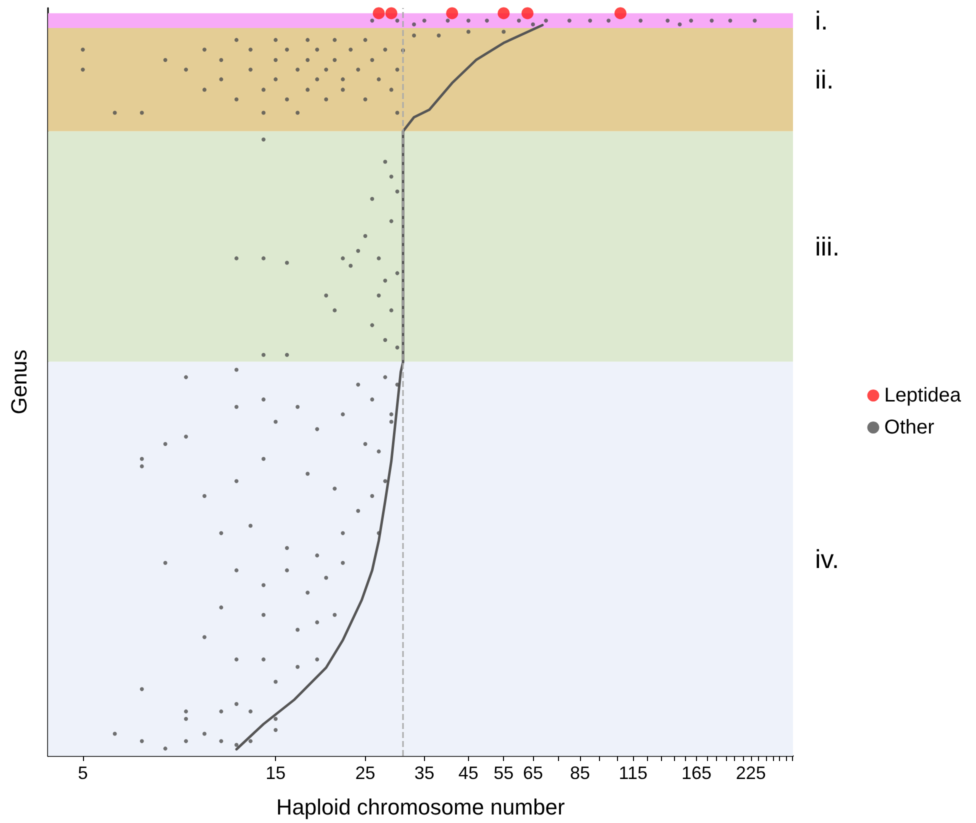 The width and height of the screenshot is (976, 823). I want to click on x-tick-label: 85, so click(580, 773).